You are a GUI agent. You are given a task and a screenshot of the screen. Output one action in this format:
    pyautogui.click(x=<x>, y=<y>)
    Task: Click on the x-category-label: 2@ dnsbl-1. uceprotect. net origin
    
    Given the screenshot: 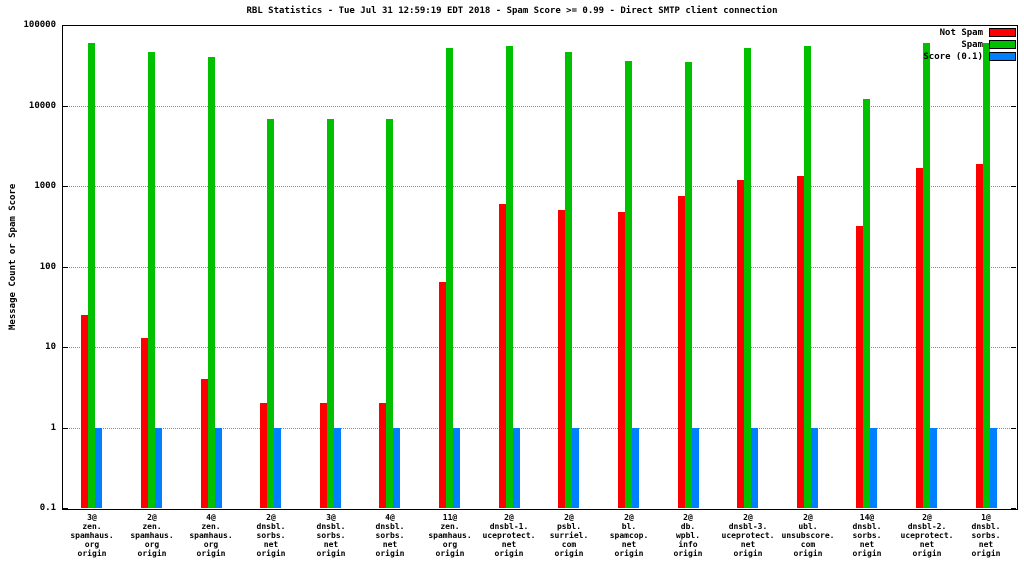 What is the action you would take?
    pyautogui.click(x=509, y=535)
    